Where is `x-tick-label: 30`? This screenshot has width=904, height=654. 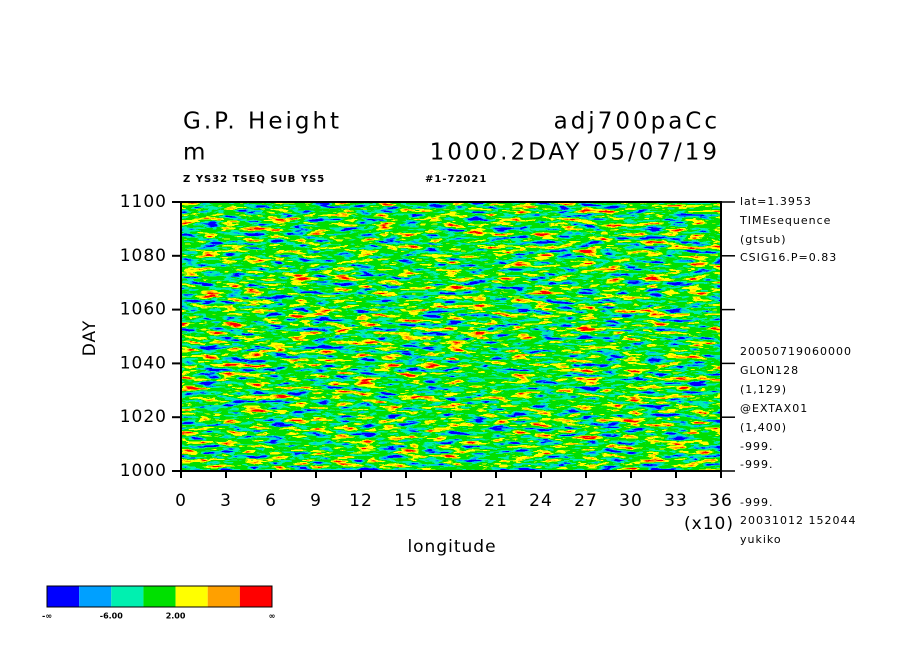
x-tick-label: 30 is located at coordinates (631, 501).